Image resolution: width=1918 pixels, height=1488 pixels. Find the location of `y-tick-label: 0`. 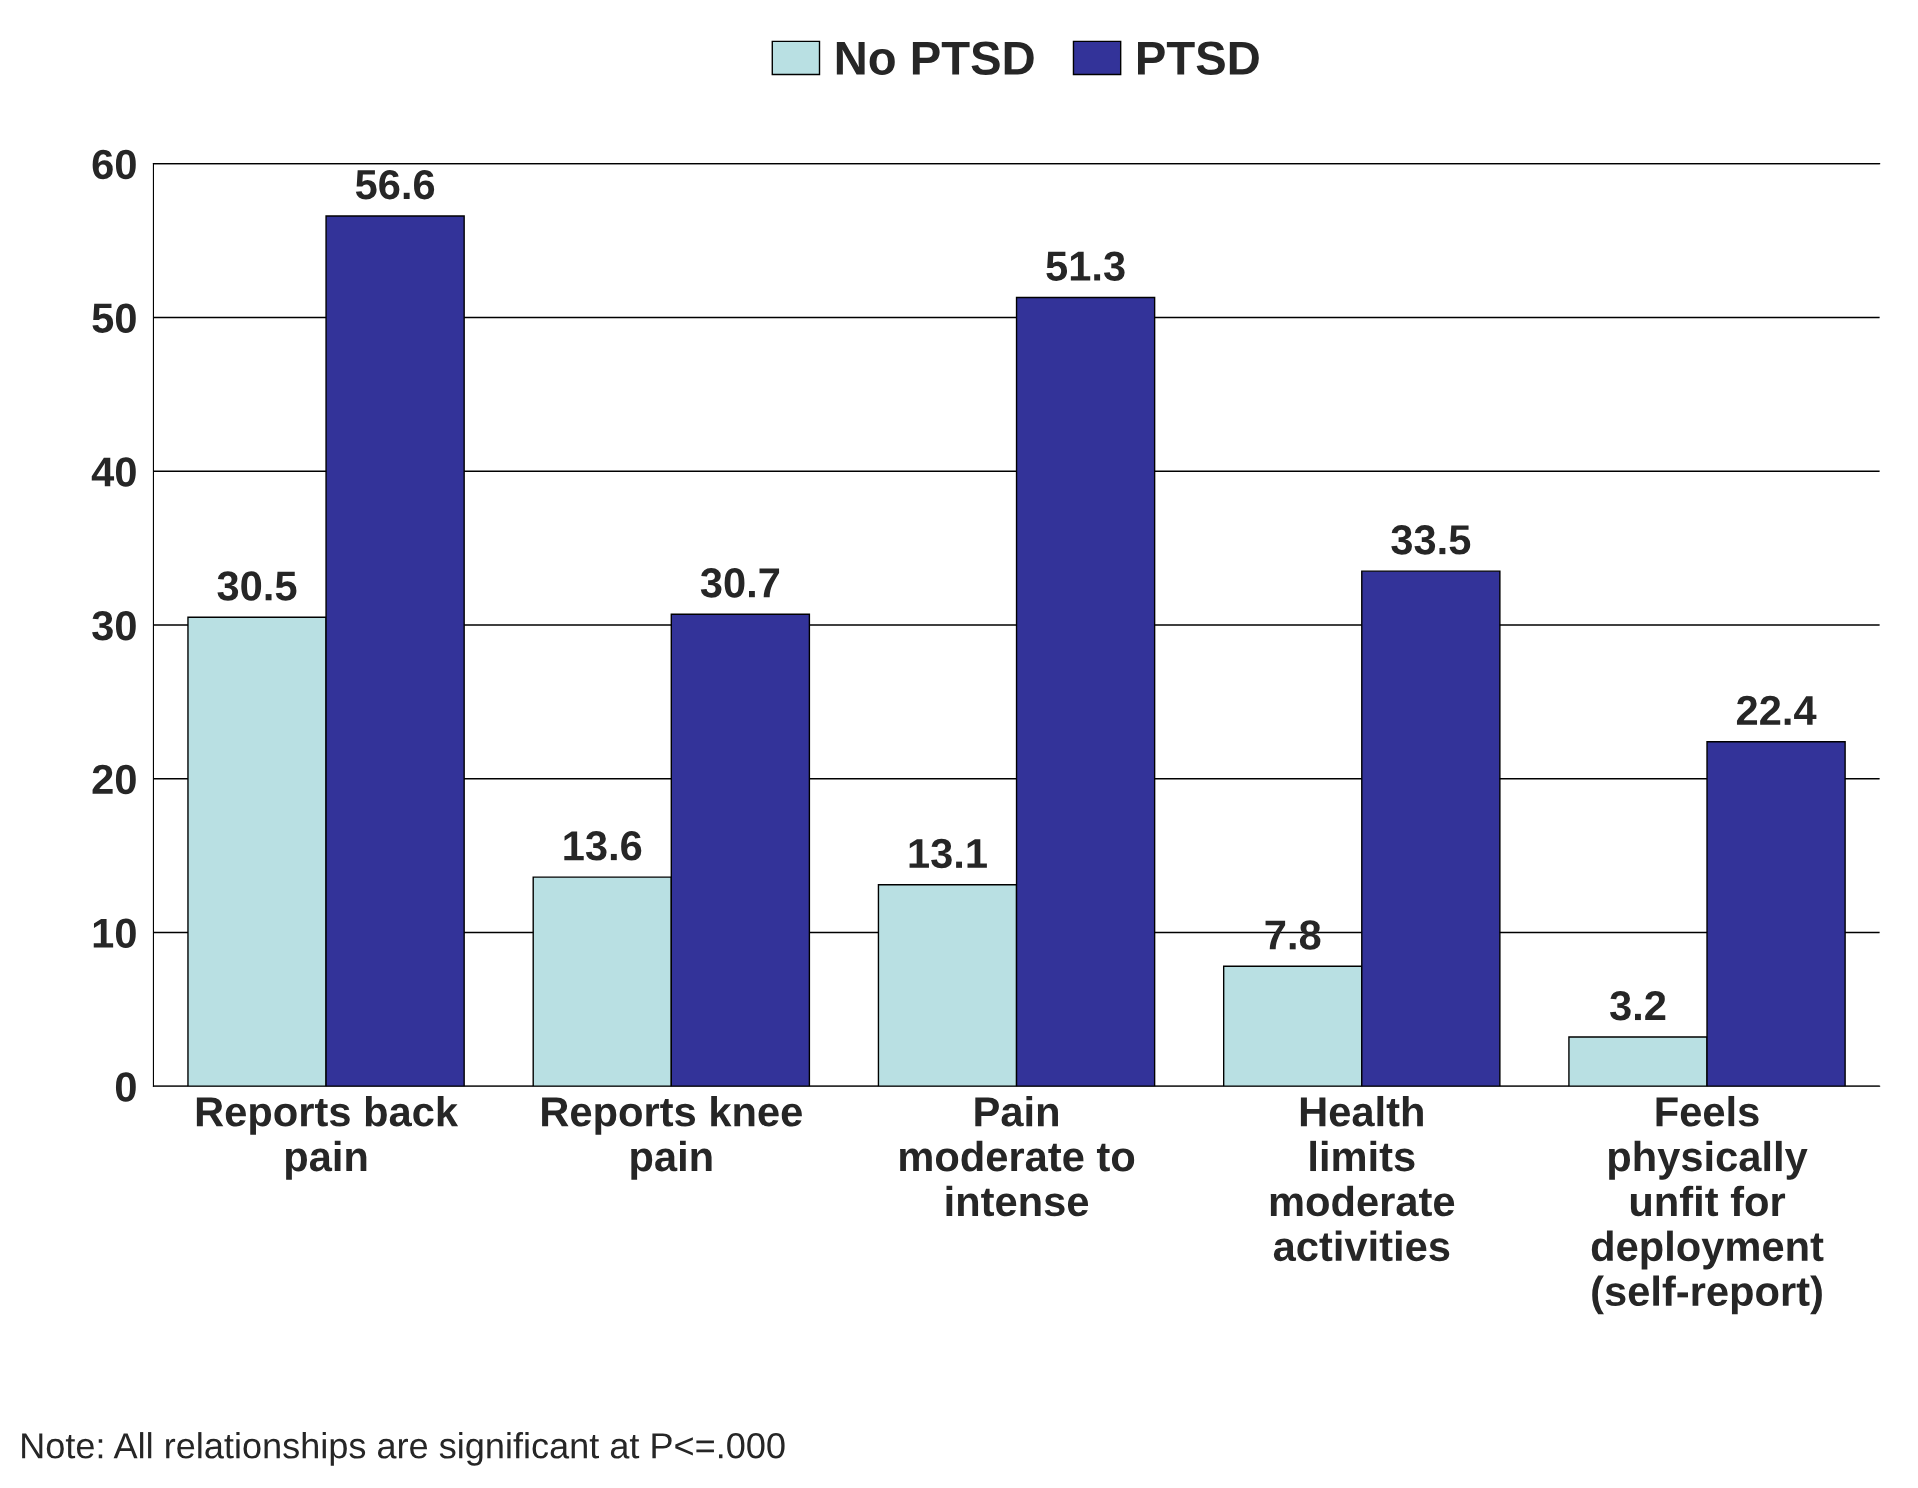

y-tick-label: 0 is located at coordinates (125, 1087).